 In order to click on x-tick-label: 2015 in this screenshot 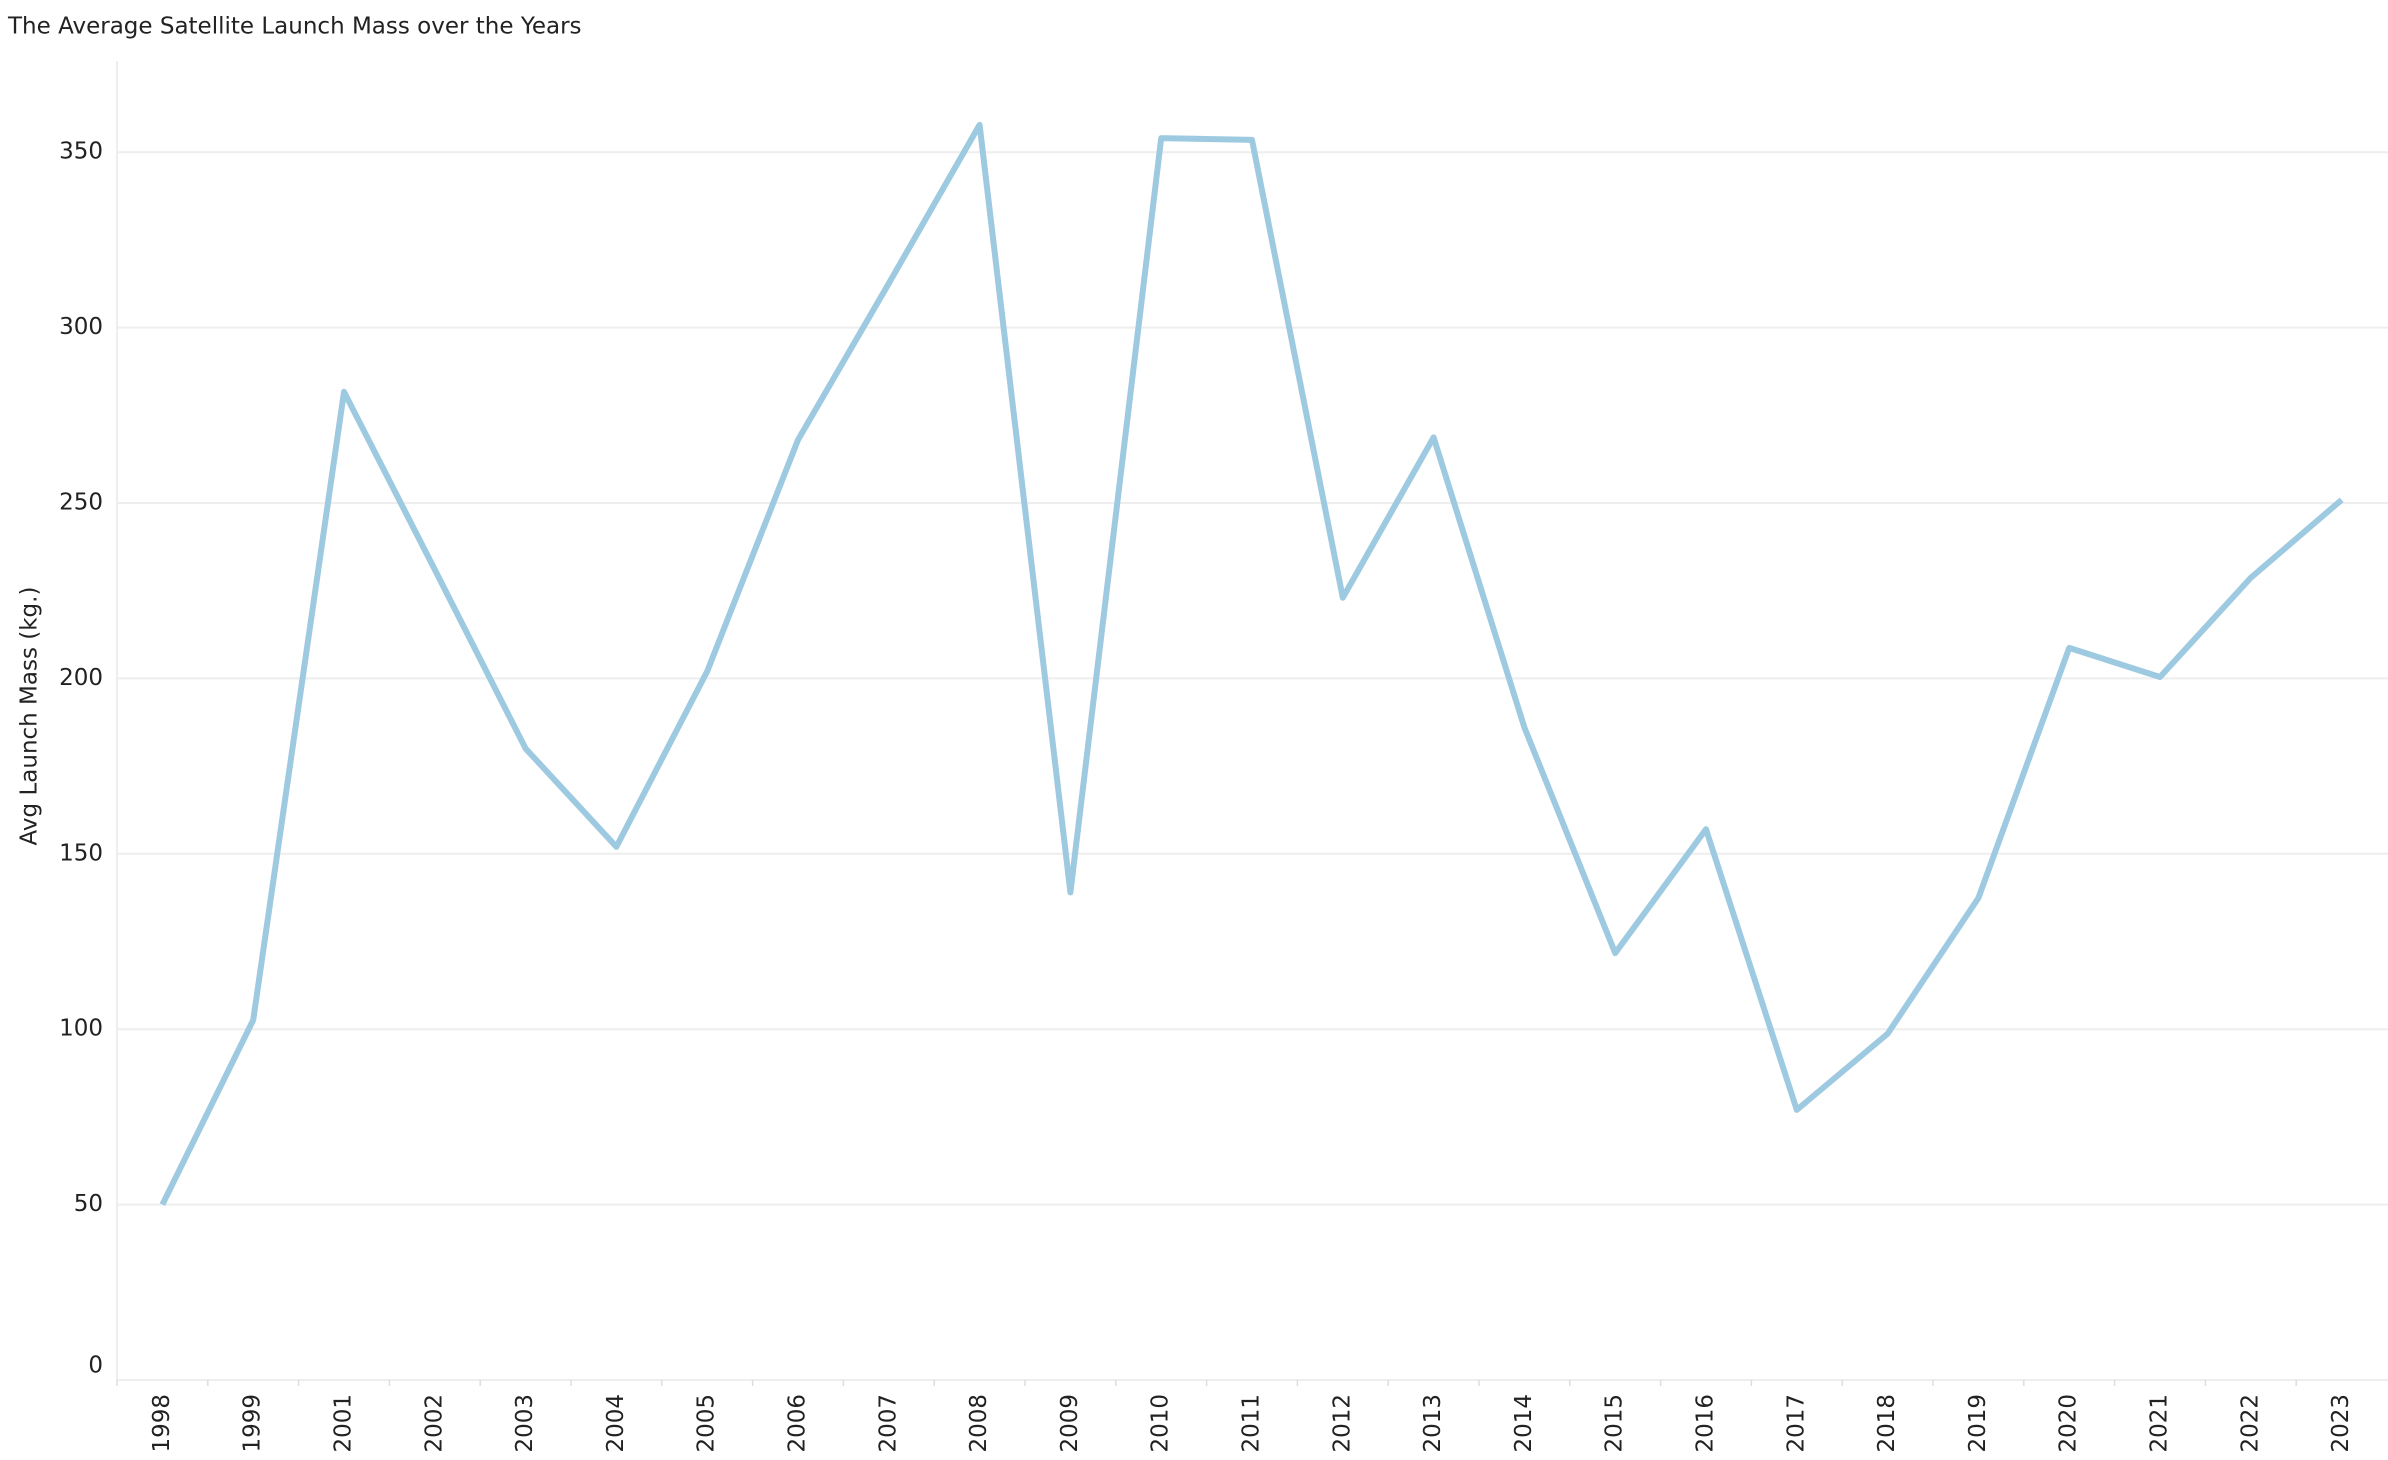, I will do `click(1615, 1423)`.